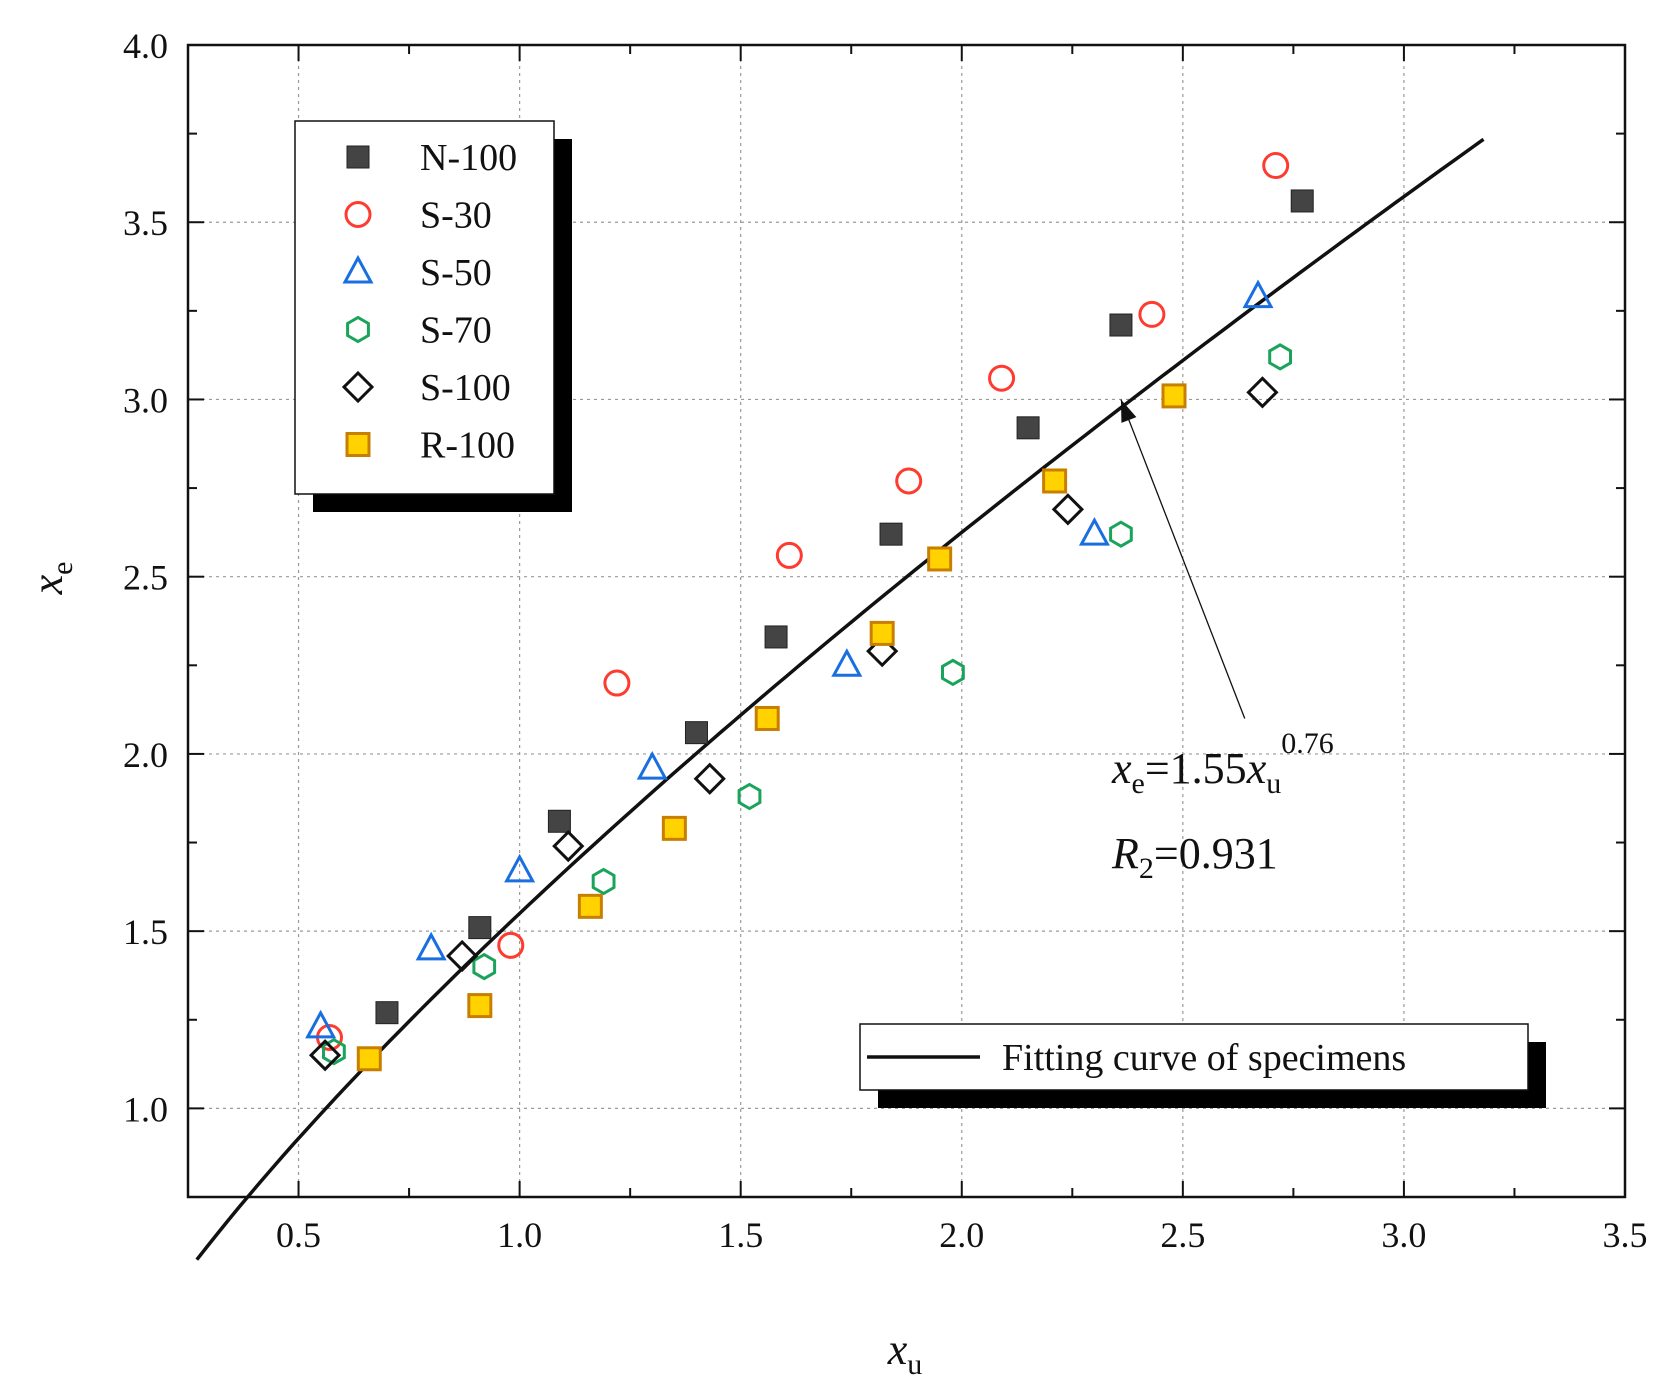 The image size is (1653, 1400). Describe the element at coordinates (145, 400) in the screenshot. I see `y-tick-label: 3.0` at that location.